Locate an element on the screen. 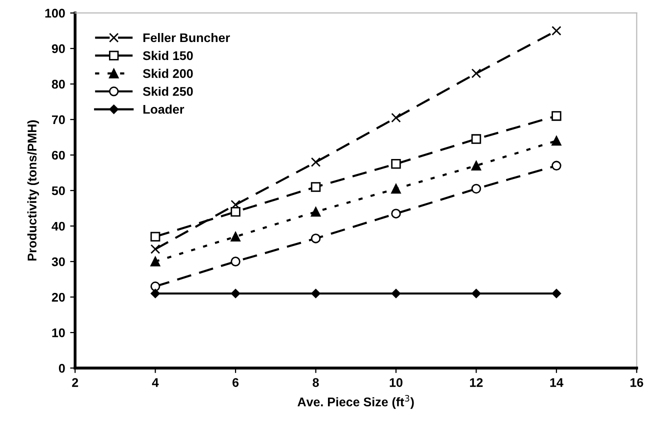  legend-label: Feller Buncher is located at coordinates (186, 37).